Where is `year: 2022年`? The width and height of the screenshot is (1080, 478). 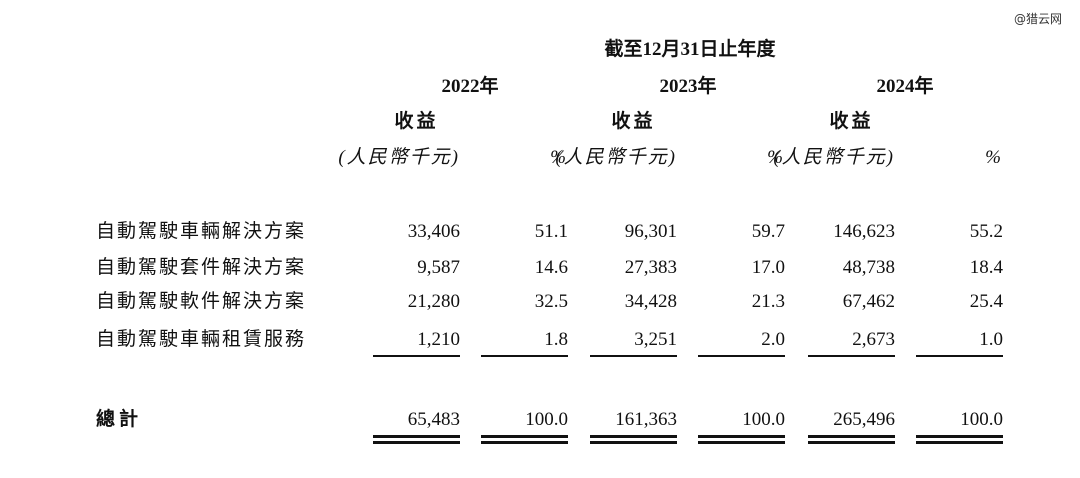
year: 2022年 is located at coordinates (470, 86).